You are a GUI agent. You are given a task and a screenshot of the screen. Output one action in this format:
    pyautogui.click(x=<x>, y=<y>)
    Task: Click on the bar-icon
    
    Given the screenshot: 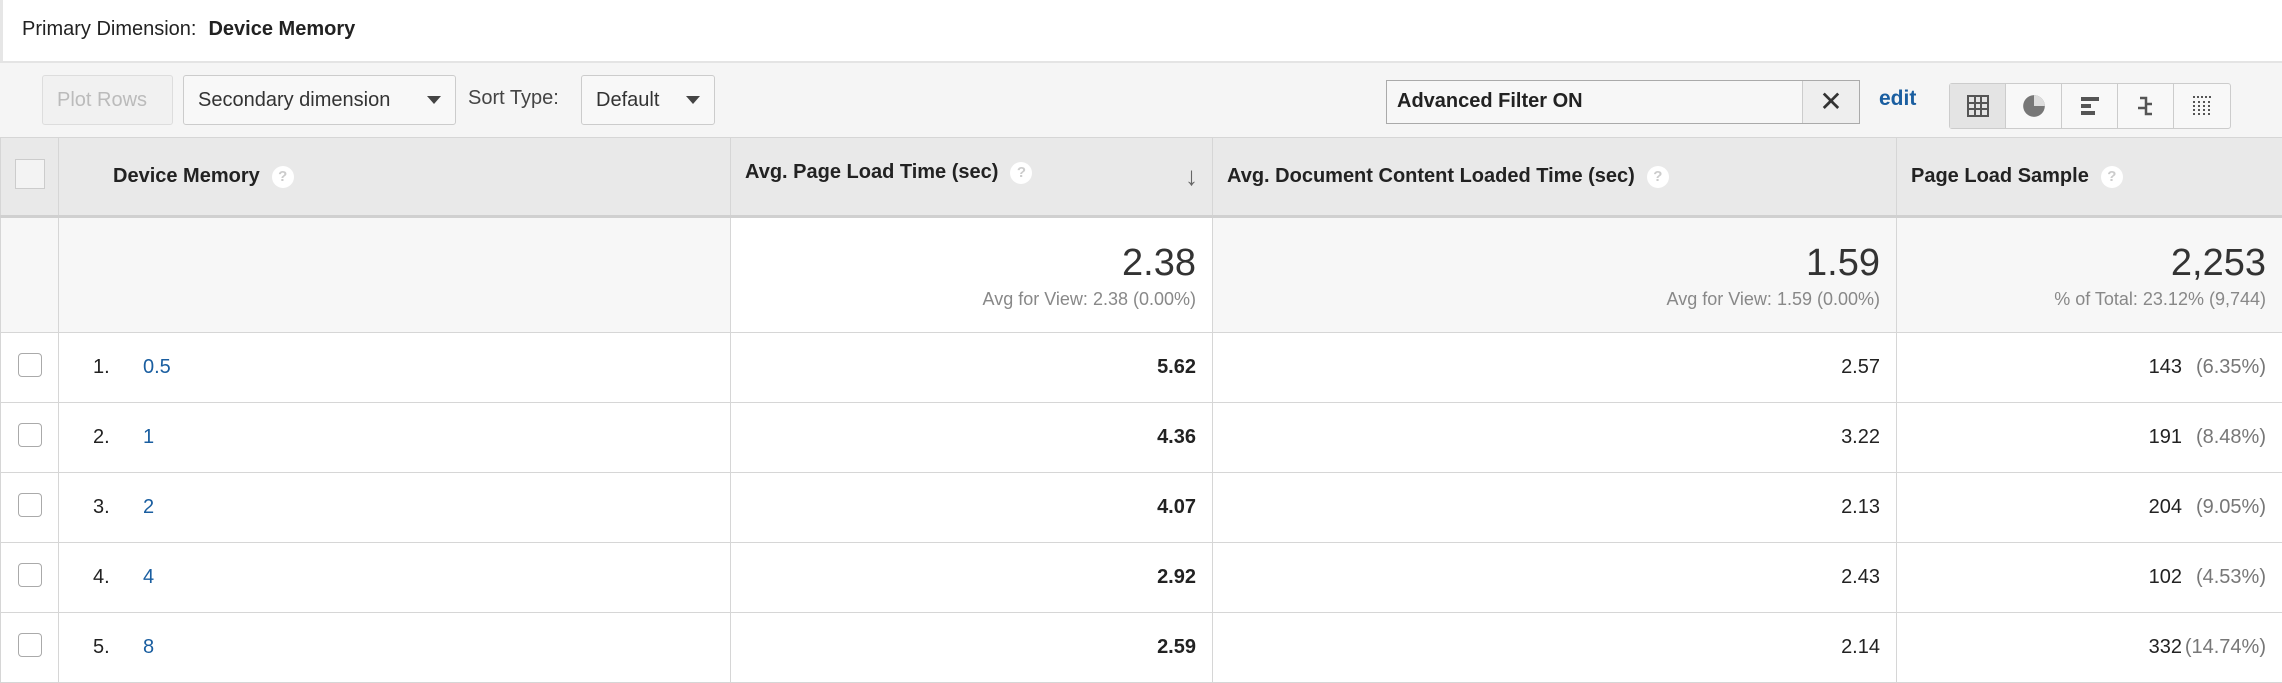 What is the action you would take?
    pyautogui.click(x=2089, y=106)
    